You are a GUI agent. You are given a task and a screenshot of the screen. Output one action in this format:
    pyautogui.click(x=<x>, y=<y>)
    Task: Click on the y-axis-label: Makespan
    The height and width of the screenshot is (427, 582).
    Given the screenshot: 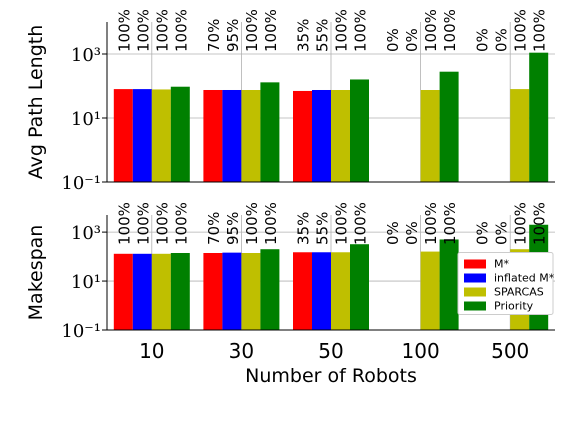 What is the action you would take?
    pyautogui.click(x=36, y=273)
    